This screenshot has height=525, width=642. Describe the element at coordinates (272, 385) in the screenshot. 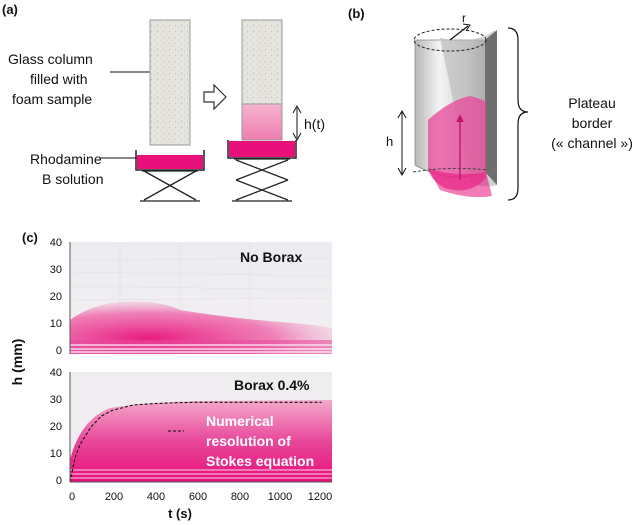

I see `bottom-plot-title: Borax 0.4%` at that location.